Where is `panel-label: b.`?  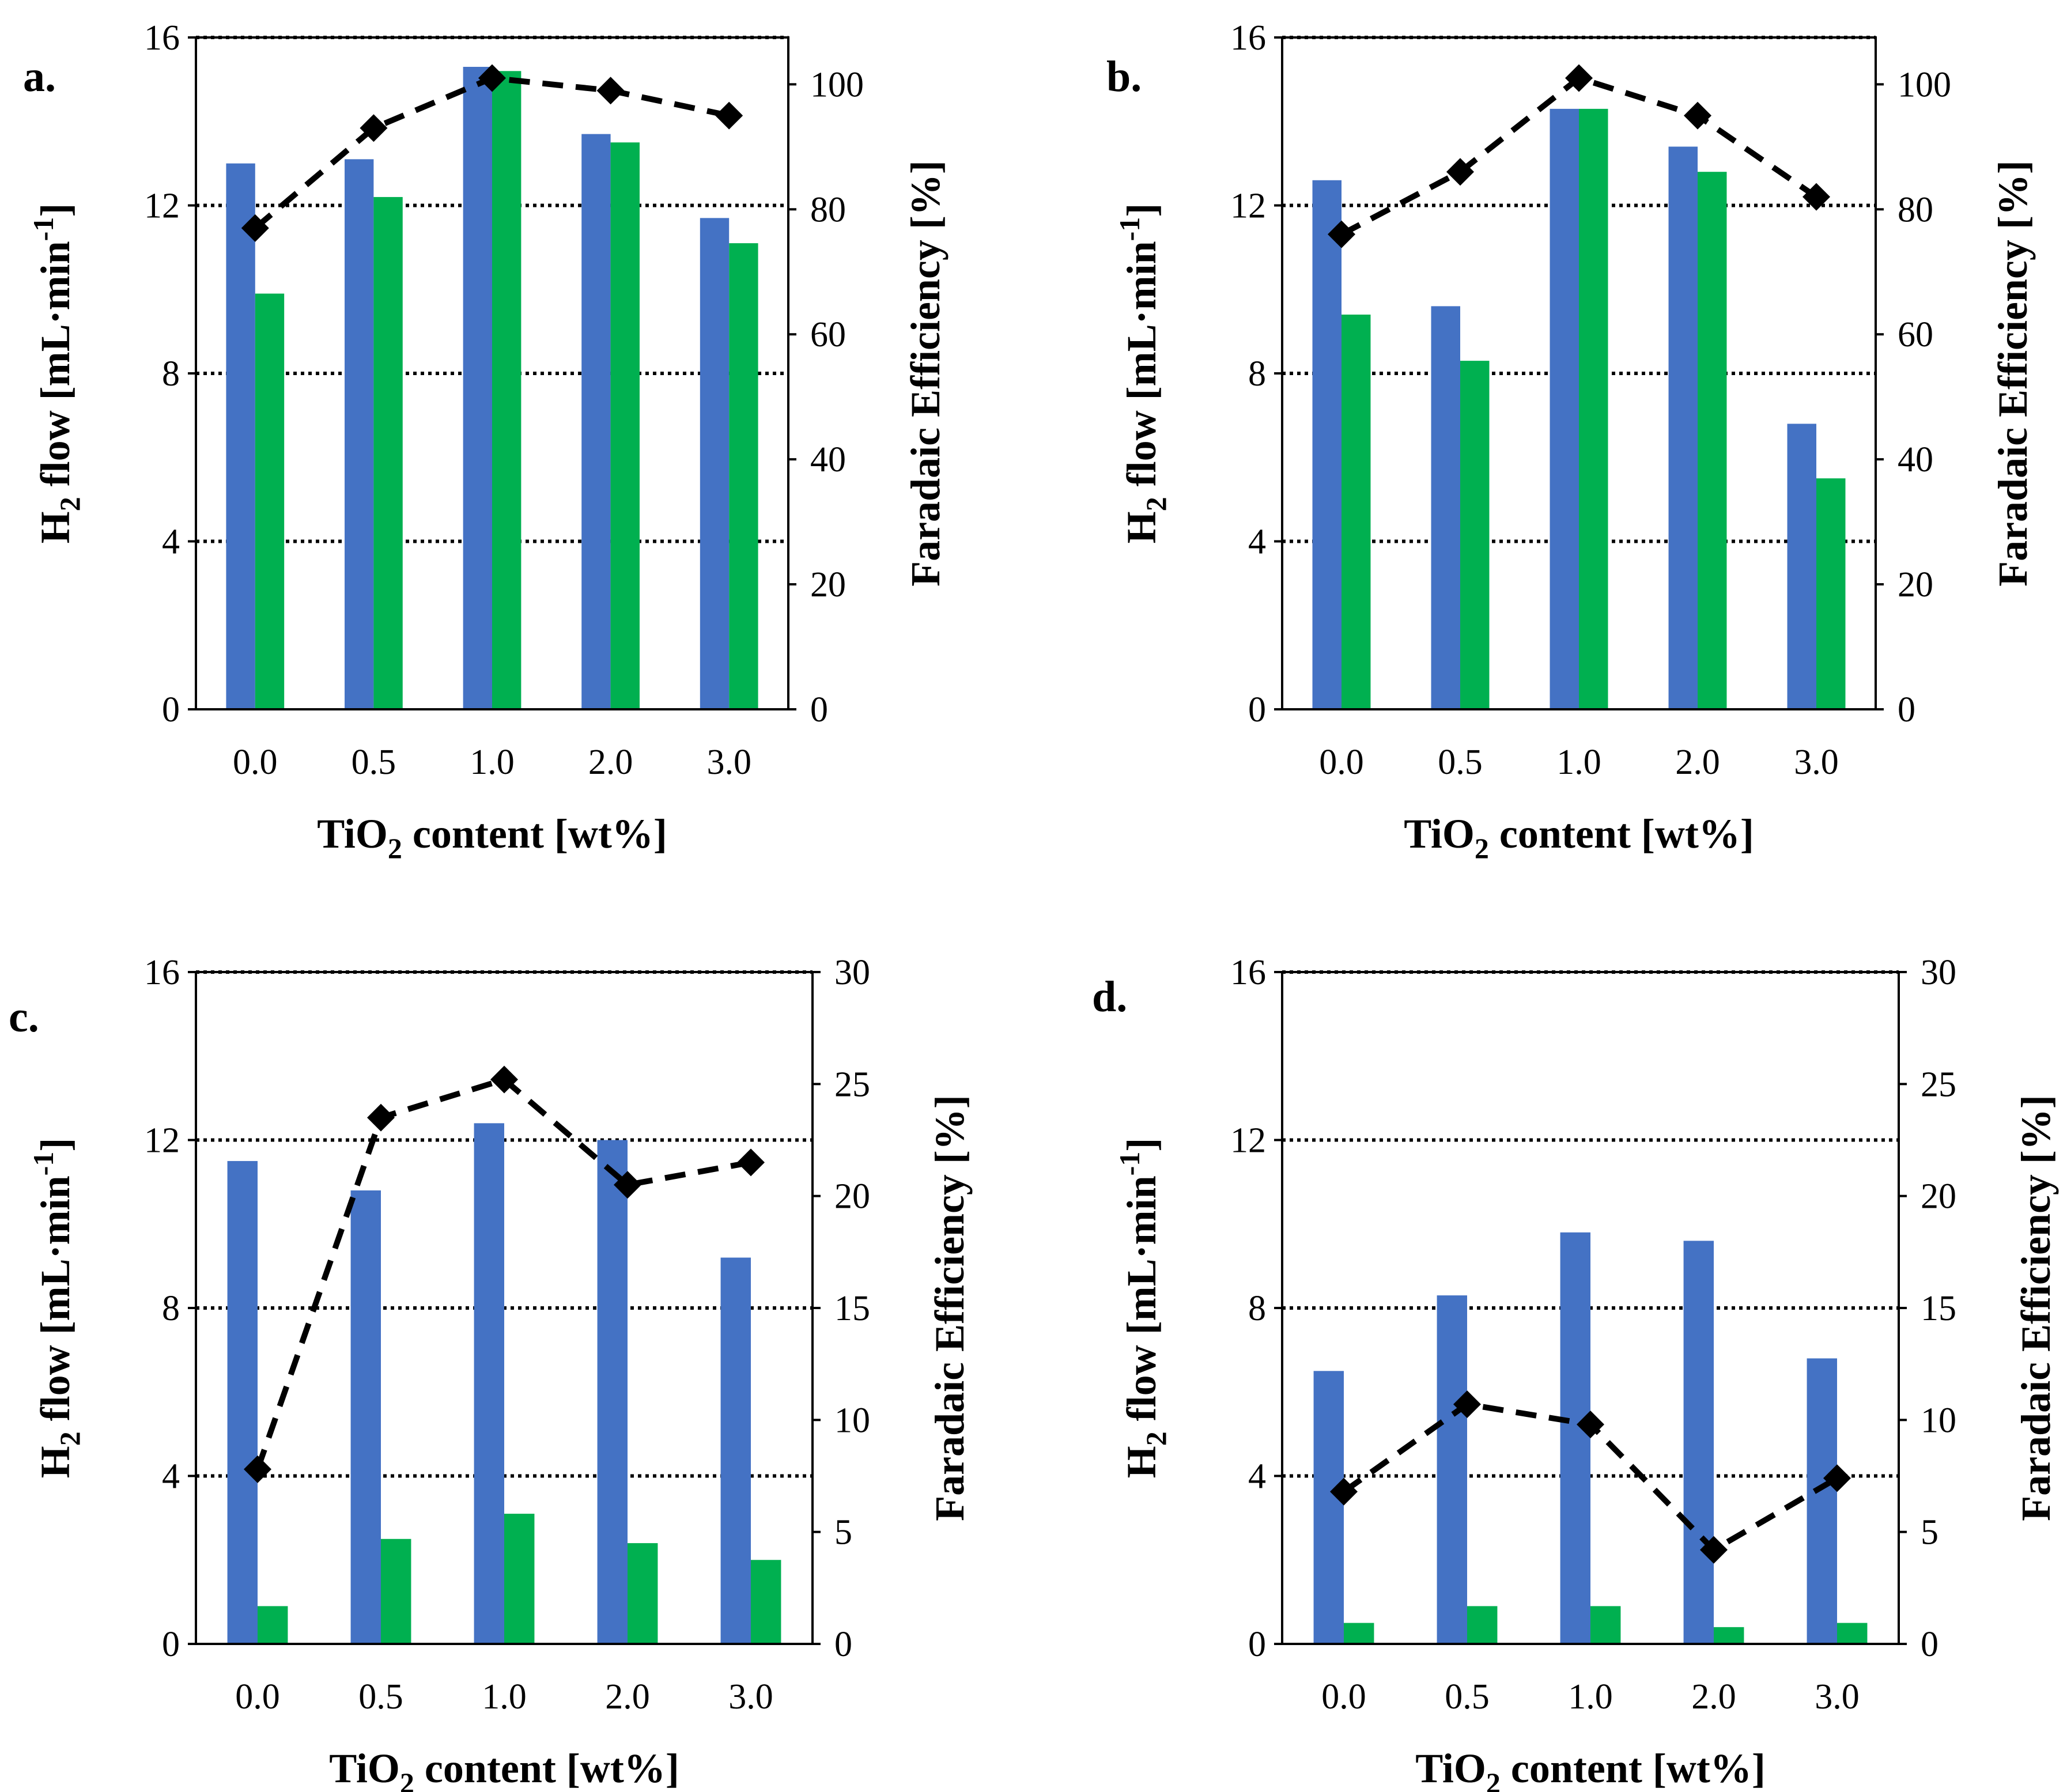
panel-label: b. is located at coordinates (1124, 76).